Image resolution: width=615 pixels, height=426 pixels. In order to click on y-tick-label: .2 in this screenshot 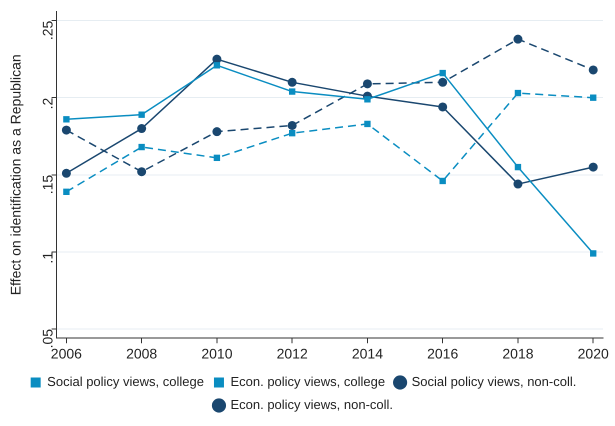, I will do `click(47, 104)`.